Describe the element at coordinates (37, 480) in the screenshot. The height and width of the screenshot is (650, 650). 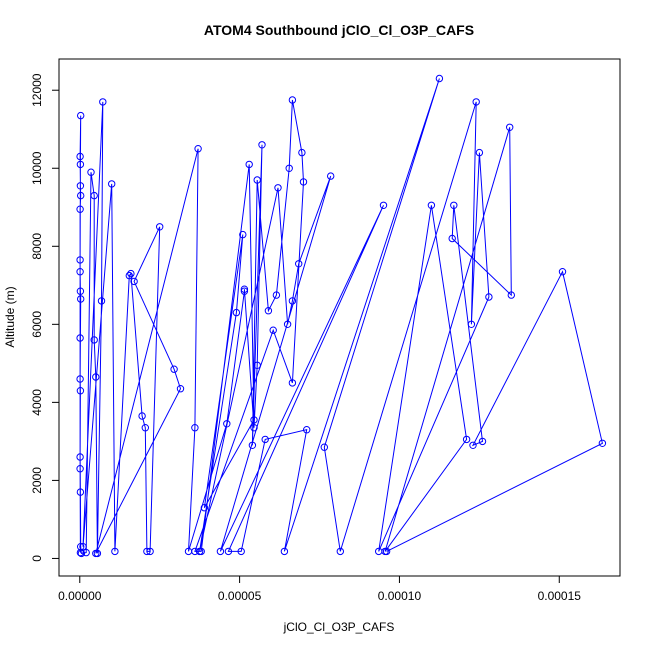
I see `y-tick-label: 2000` at that location.